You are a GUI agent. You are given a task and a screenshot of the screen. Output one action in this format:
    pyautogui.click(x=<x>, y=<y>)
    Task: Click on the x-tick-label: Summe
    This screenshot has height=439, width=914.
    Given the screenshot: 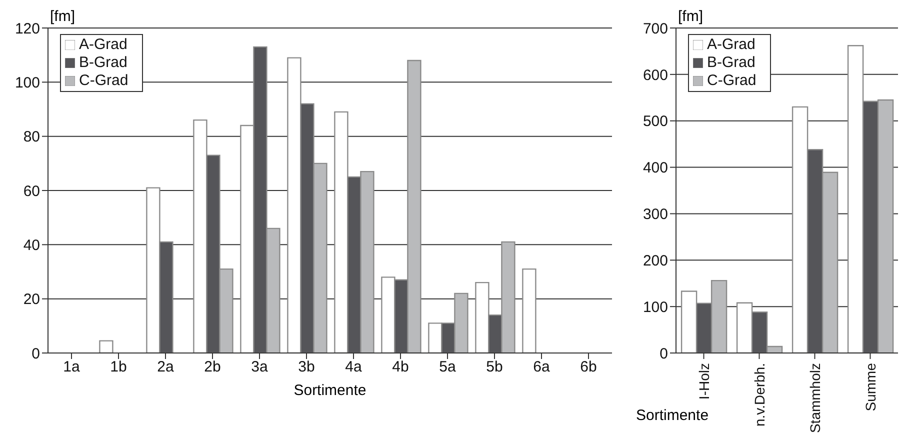 What is the action you would take?
    pyautogui.click(x=870, y=387)
    